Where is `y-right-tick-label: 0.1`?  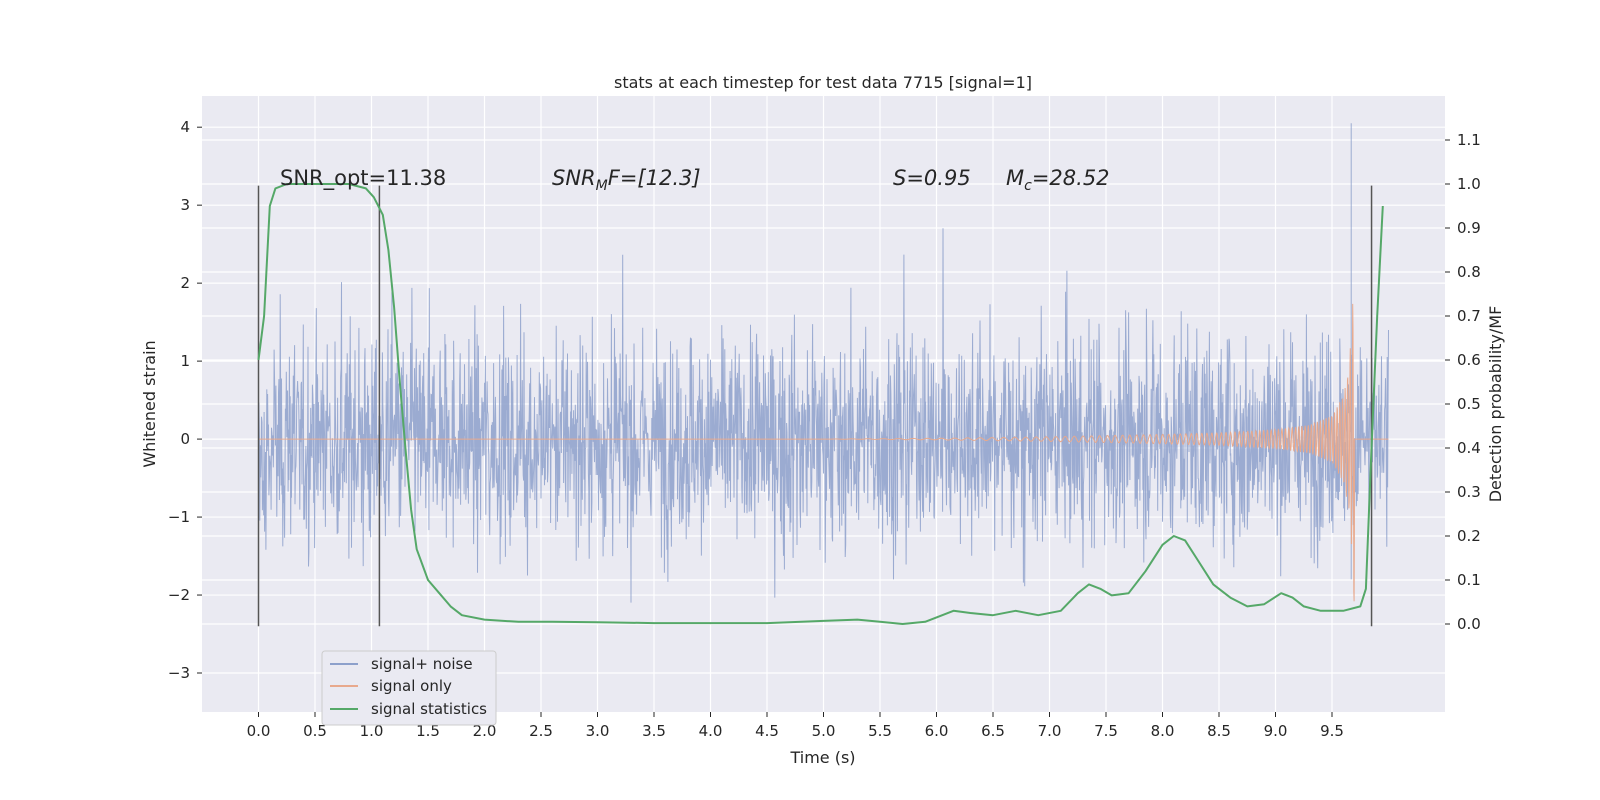
y-right-tick-label: 0.1 is located at coordinates (1469, 580).